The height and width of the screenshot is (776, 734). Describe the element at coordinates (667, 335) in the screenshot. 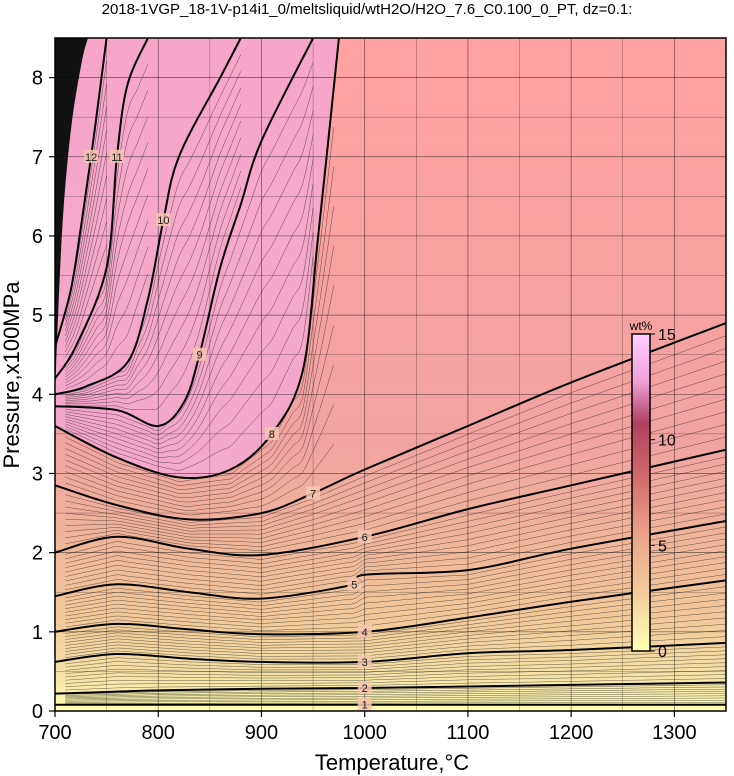

I see `colorbar-tick-label: 15` at that location.